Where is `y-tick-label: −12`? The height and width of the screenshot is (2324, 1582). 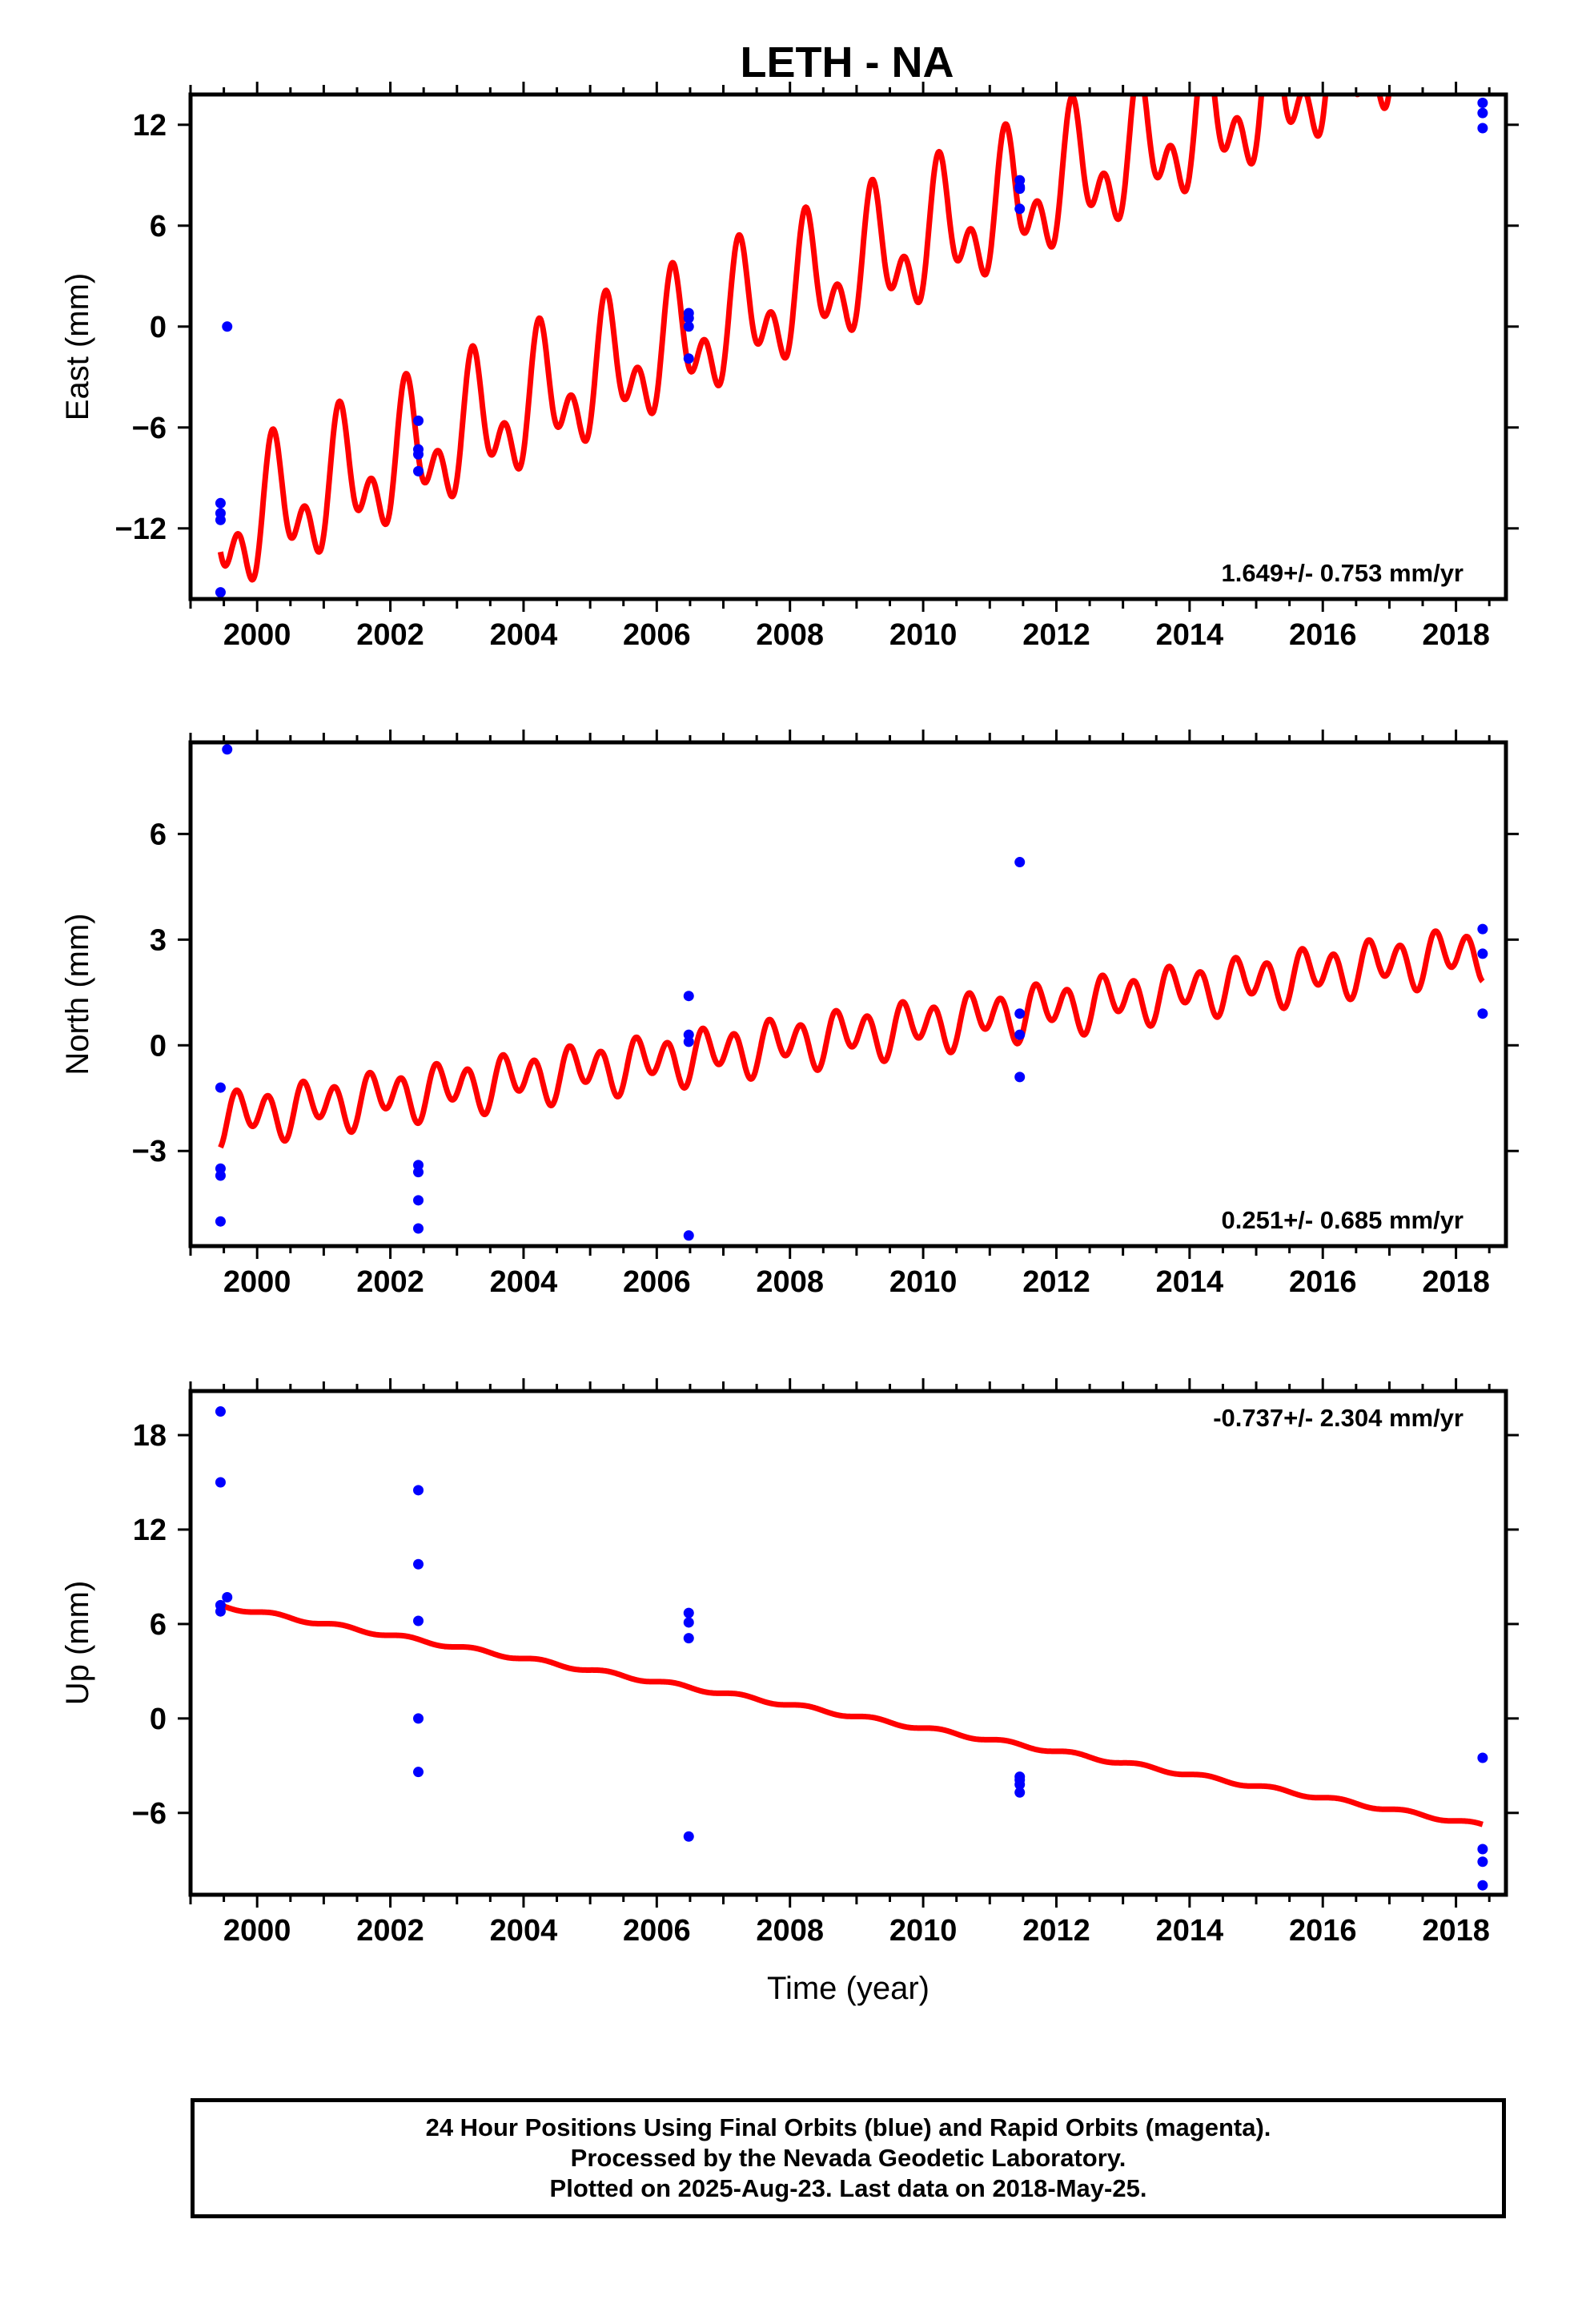
y-tick-label: −12 is located at coordinates (141, 529).